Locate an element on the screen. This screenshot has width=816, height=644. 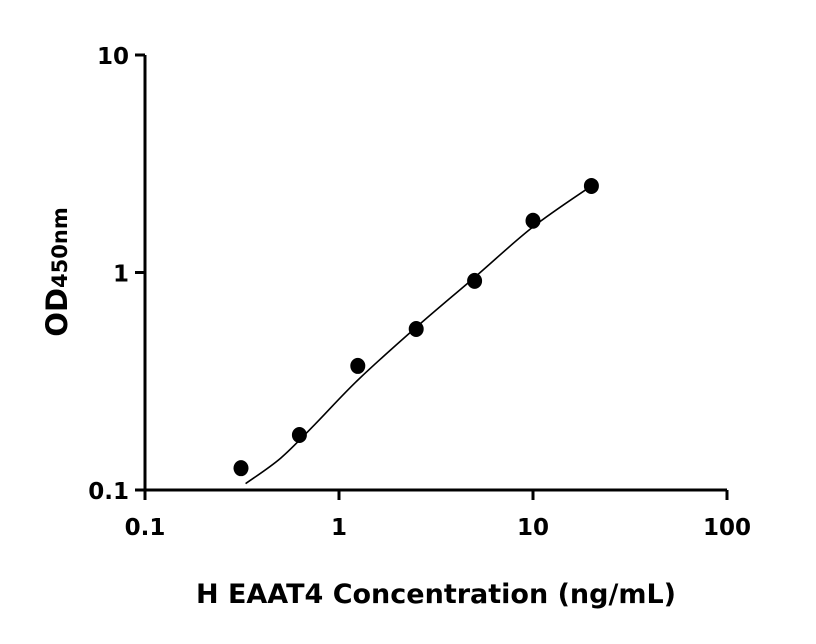
y-tick-label: 1 is located at coordinates (121, 275).